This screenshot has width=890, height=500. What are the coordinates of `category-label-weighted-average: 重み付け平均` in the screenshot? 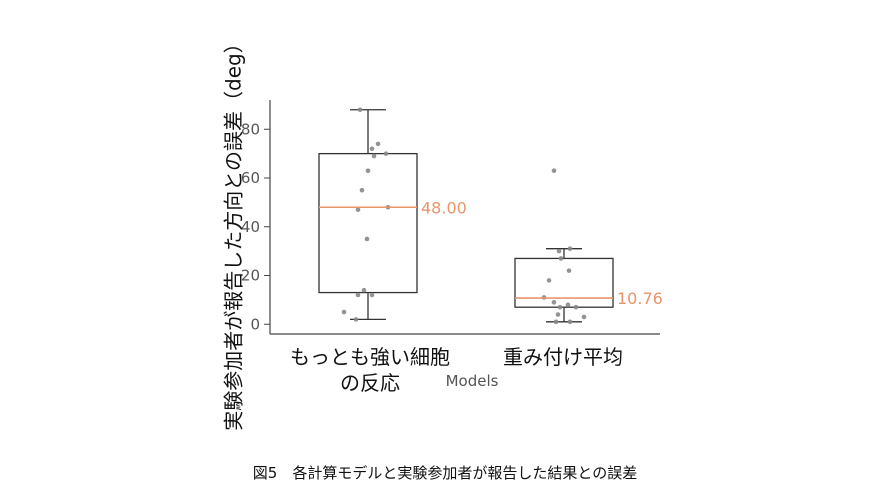 It's located at (563, 357).